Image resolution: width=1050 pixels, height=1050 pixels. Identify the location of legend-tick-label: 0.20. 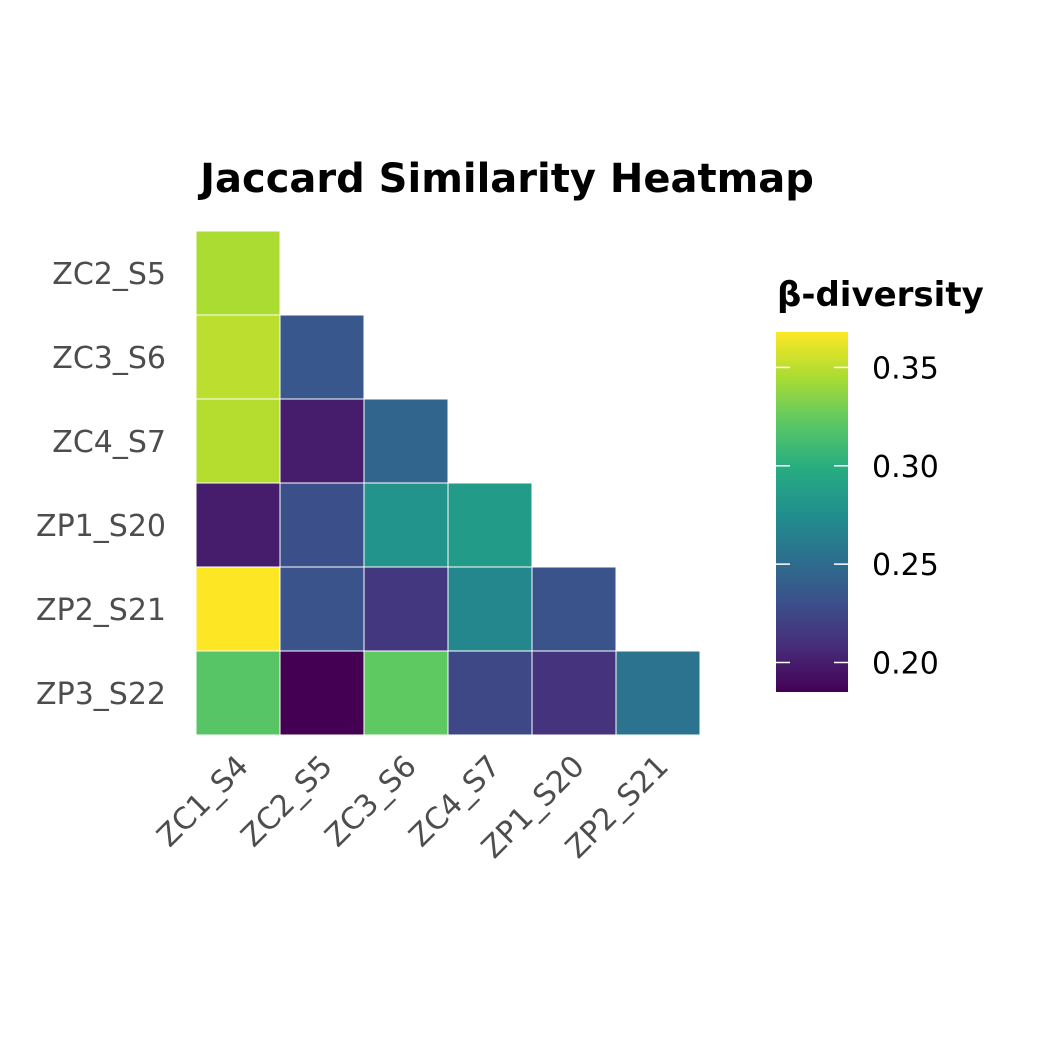
(905, 663).